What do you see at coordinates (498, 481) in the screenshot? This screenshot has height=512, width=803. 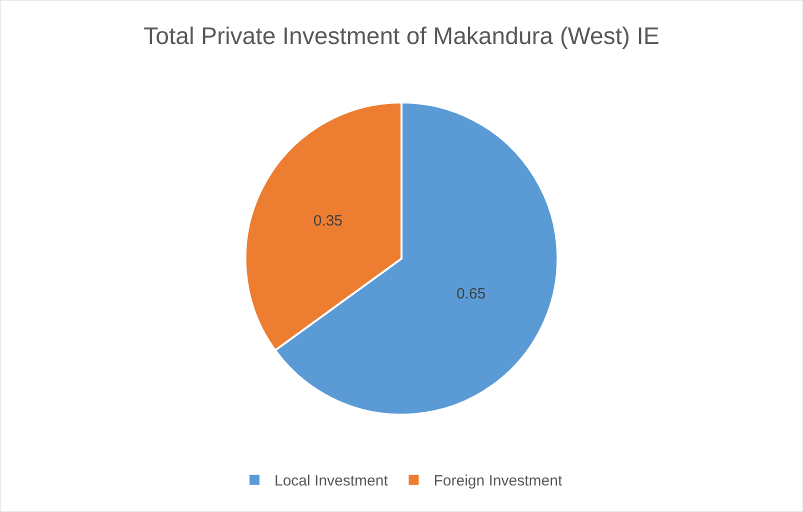 I see `legend-label: Foreign Investment` at bounding box center [498, 481].